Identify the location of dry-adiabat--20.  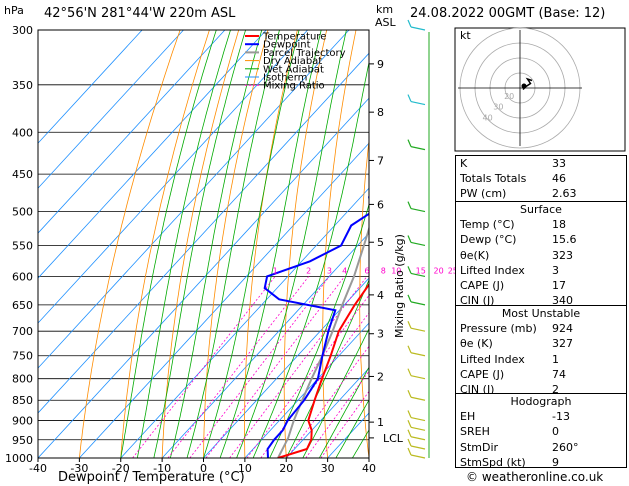
(165, 244).